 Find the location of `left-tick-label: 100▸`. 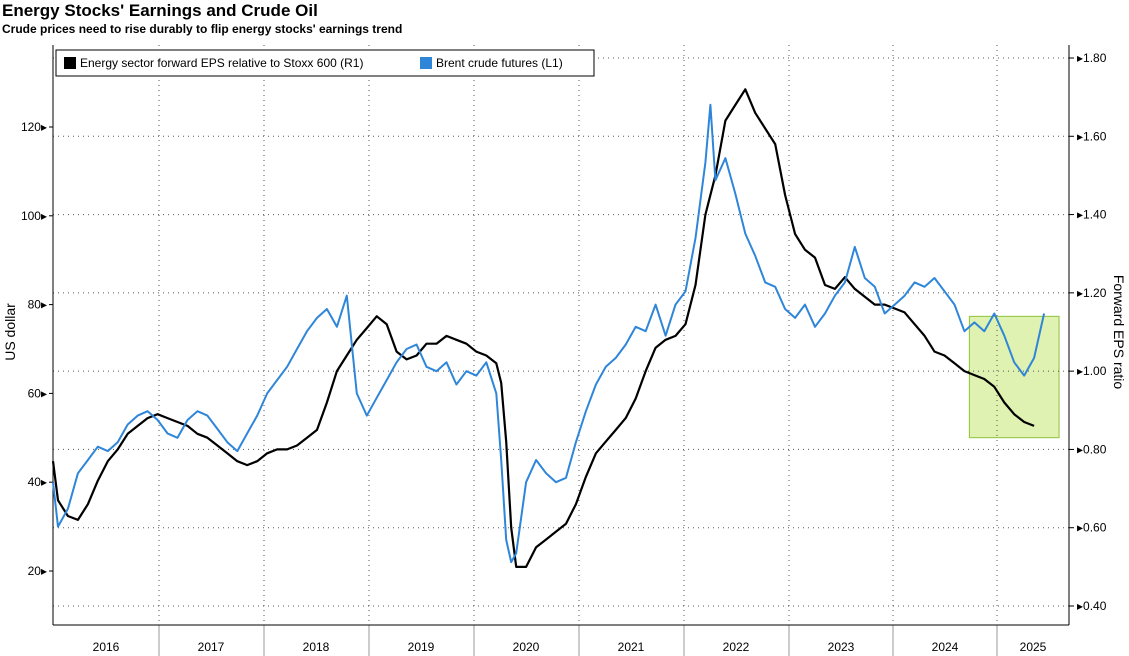

left-tick-label: 100▸ is located at coordinates (34, 216).